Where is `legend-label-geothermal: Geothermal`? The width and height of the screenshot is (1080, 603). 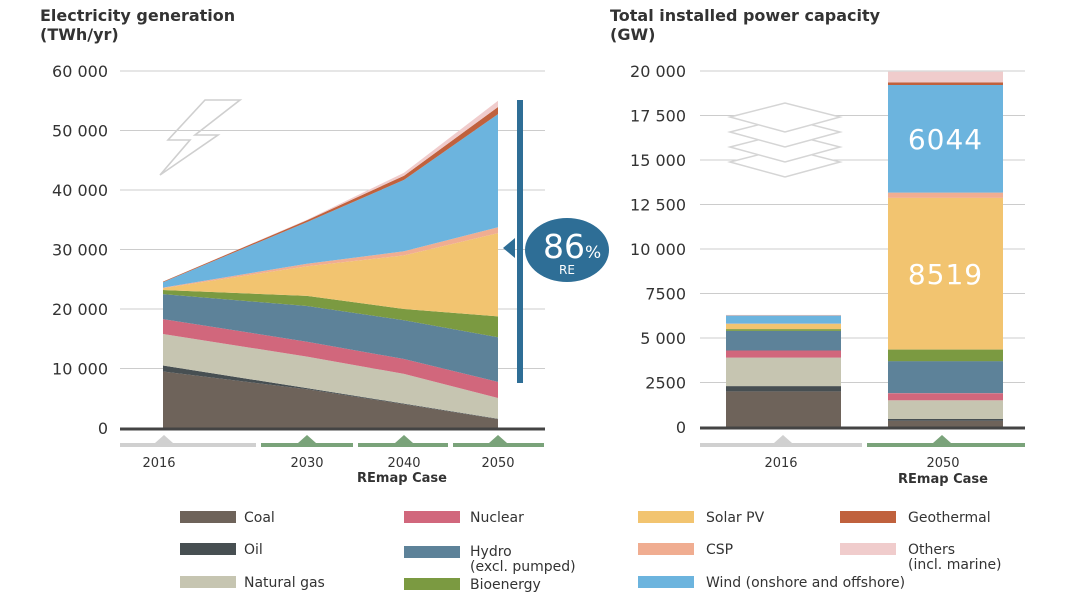
legend-label-geothermal: Geothermal is located at coordinates (949, 518).